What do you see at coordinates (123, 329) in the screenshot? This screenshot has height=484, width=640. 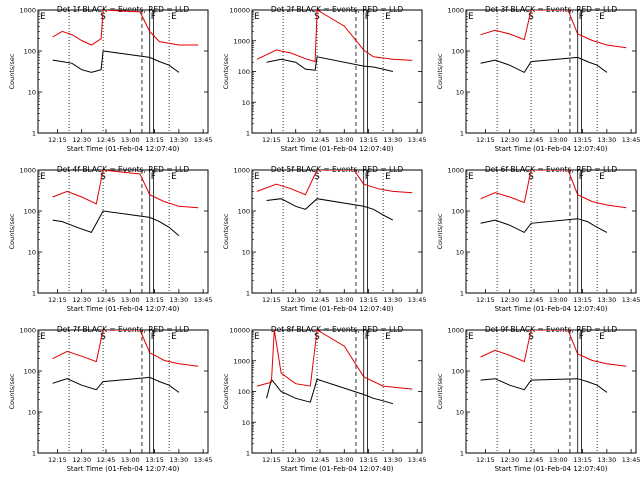 I see `panel-title: Det 7f BLACK = Events, RED = LLD` at bounding box center [123, 329].